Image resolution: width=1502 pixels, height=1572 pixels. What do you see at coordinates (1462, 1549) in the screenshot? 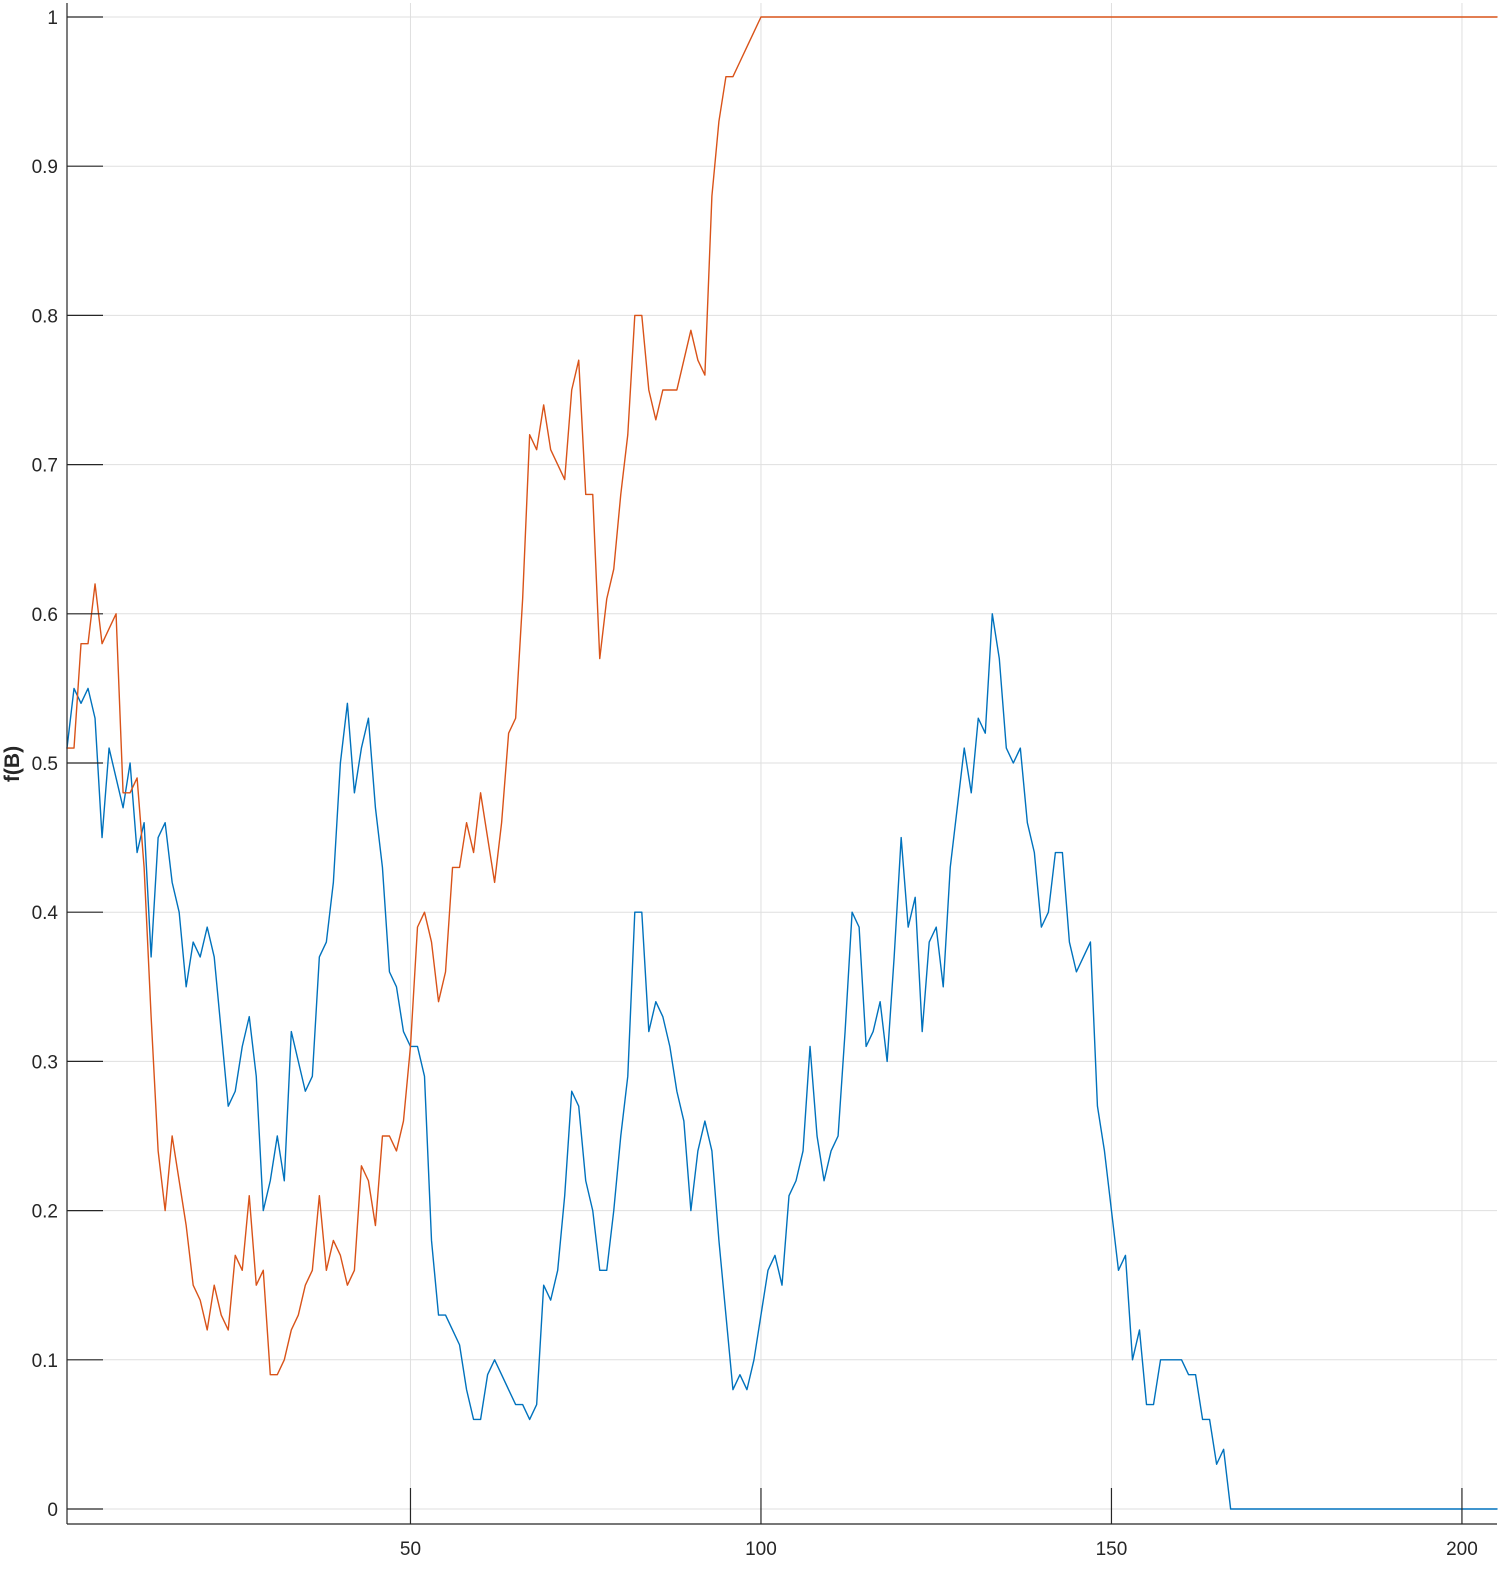
I see `x-tick-label: 200` at bounding box center [1462, 1549].